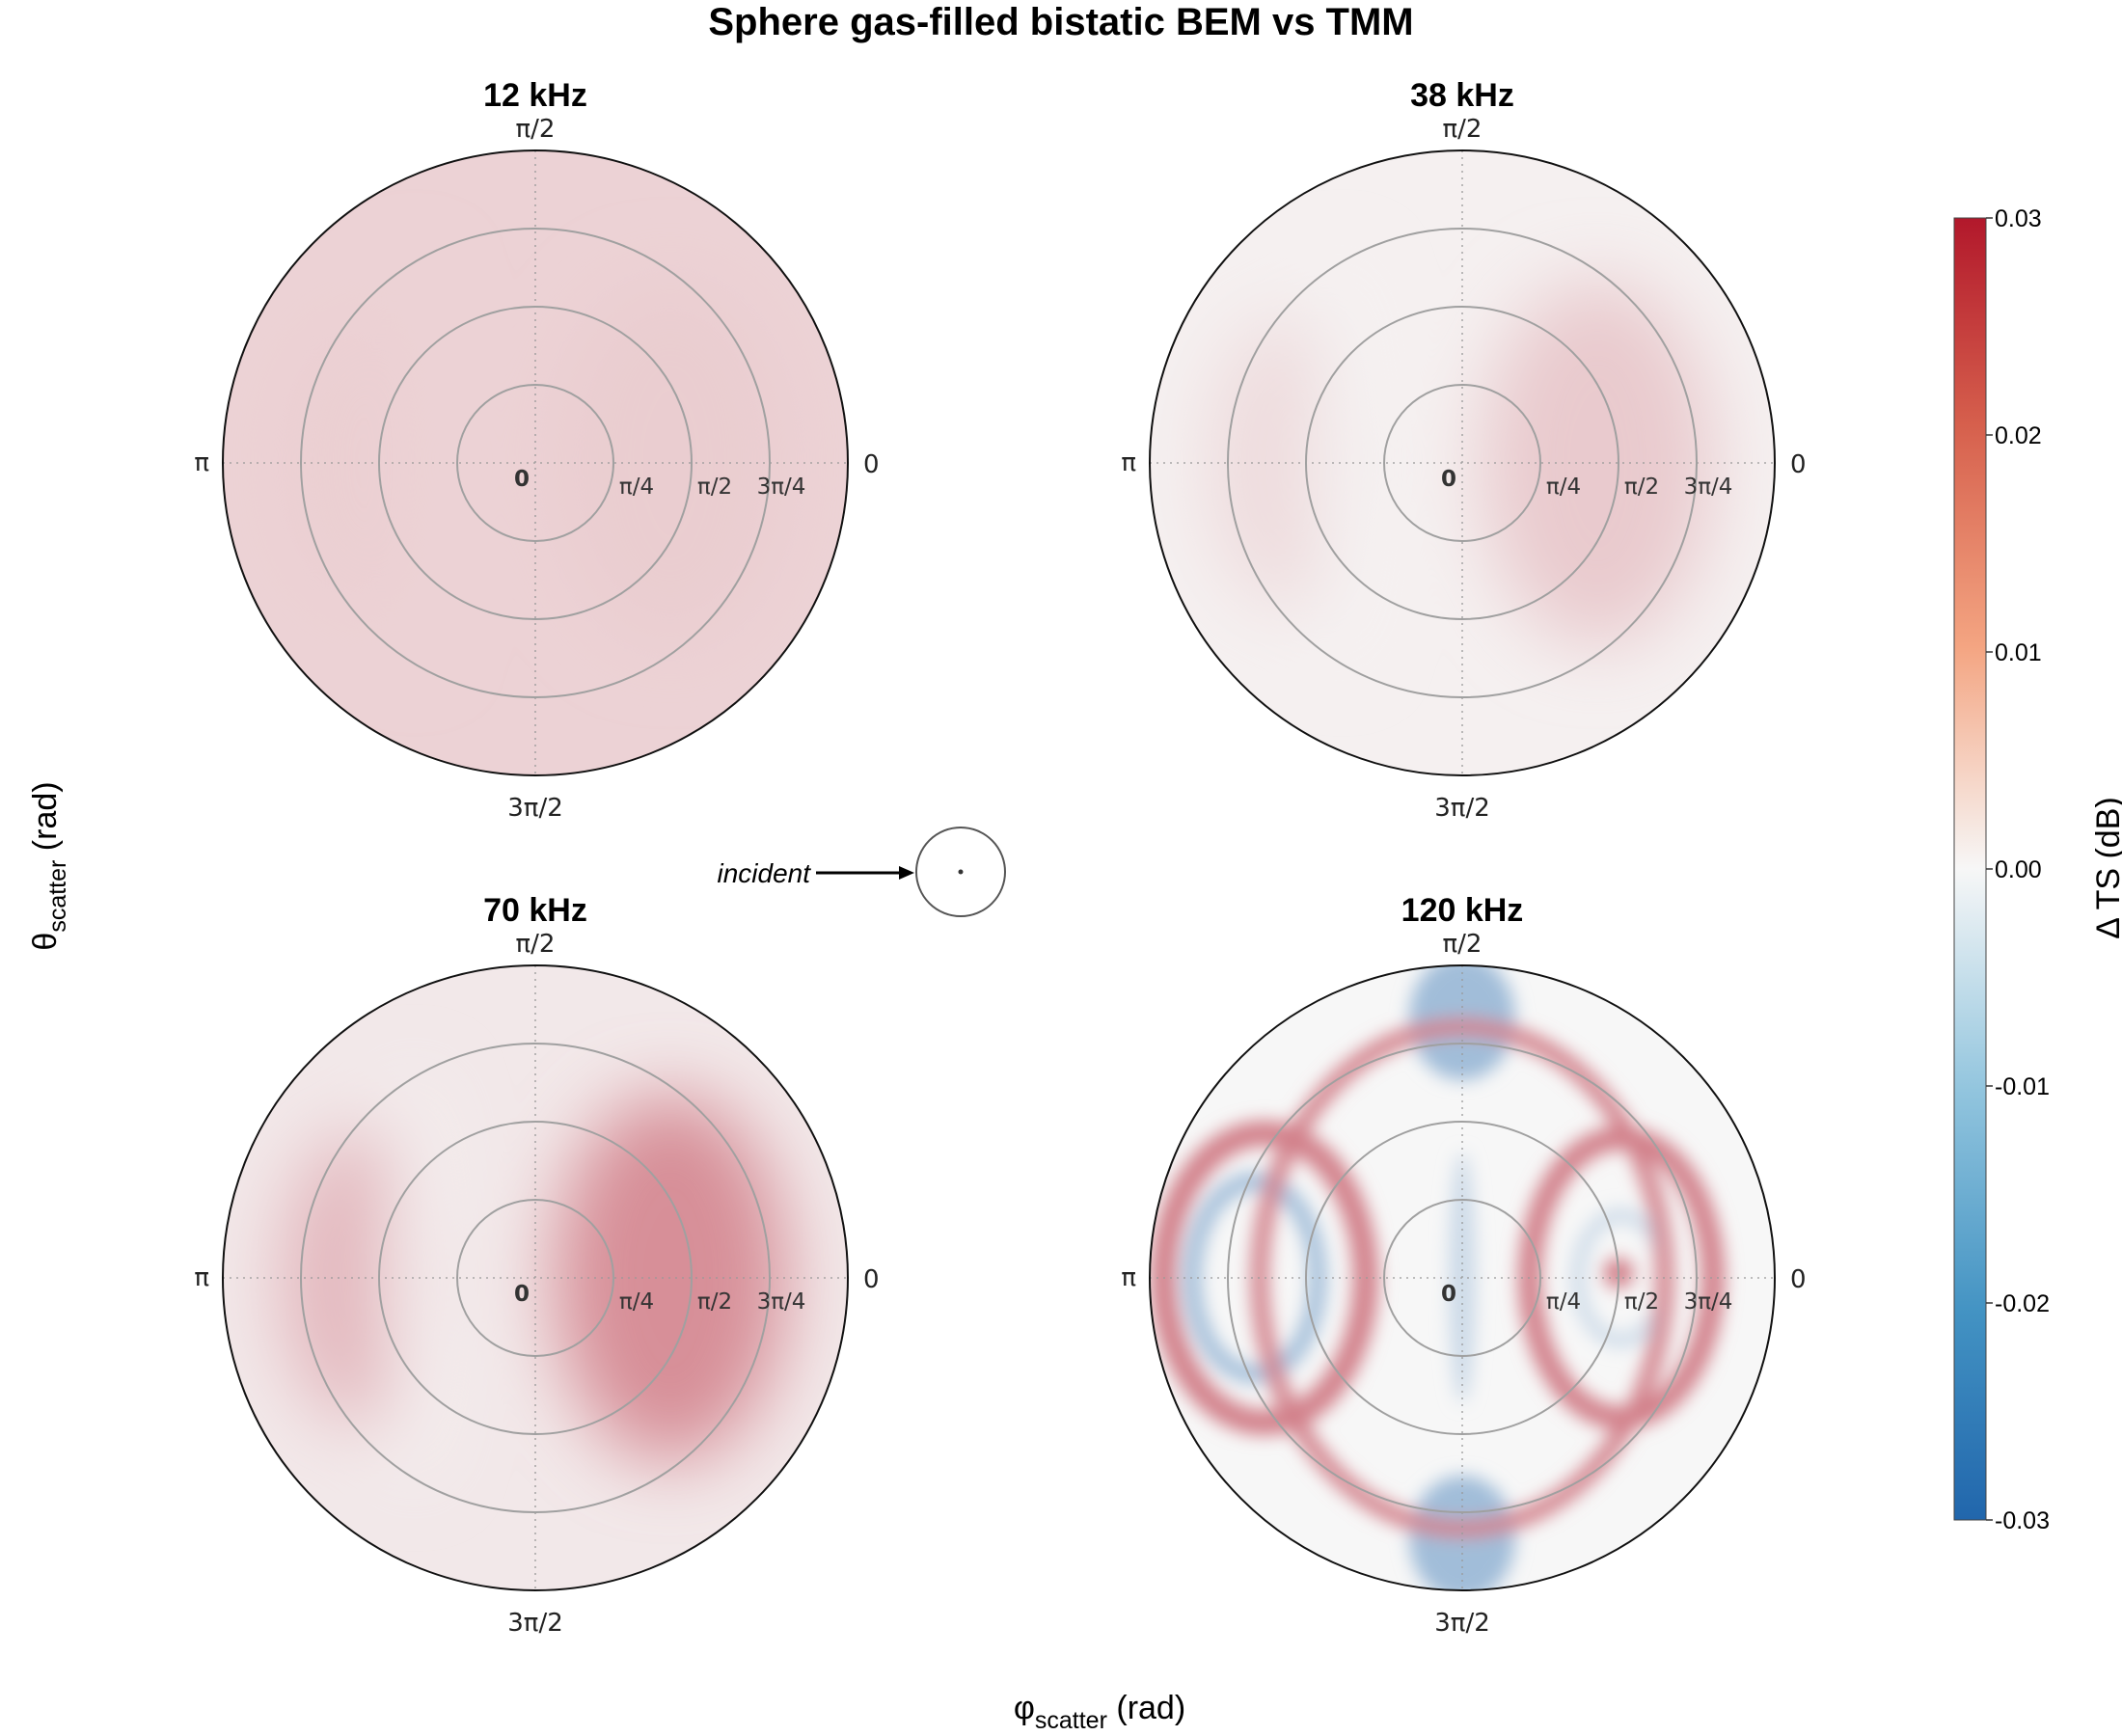 Image resolution: width=2122 pixels, height=1736 pixels. Describe the element at coordinates (862, 872) in the screenshot. I see `incident-marker: incident` at that location.